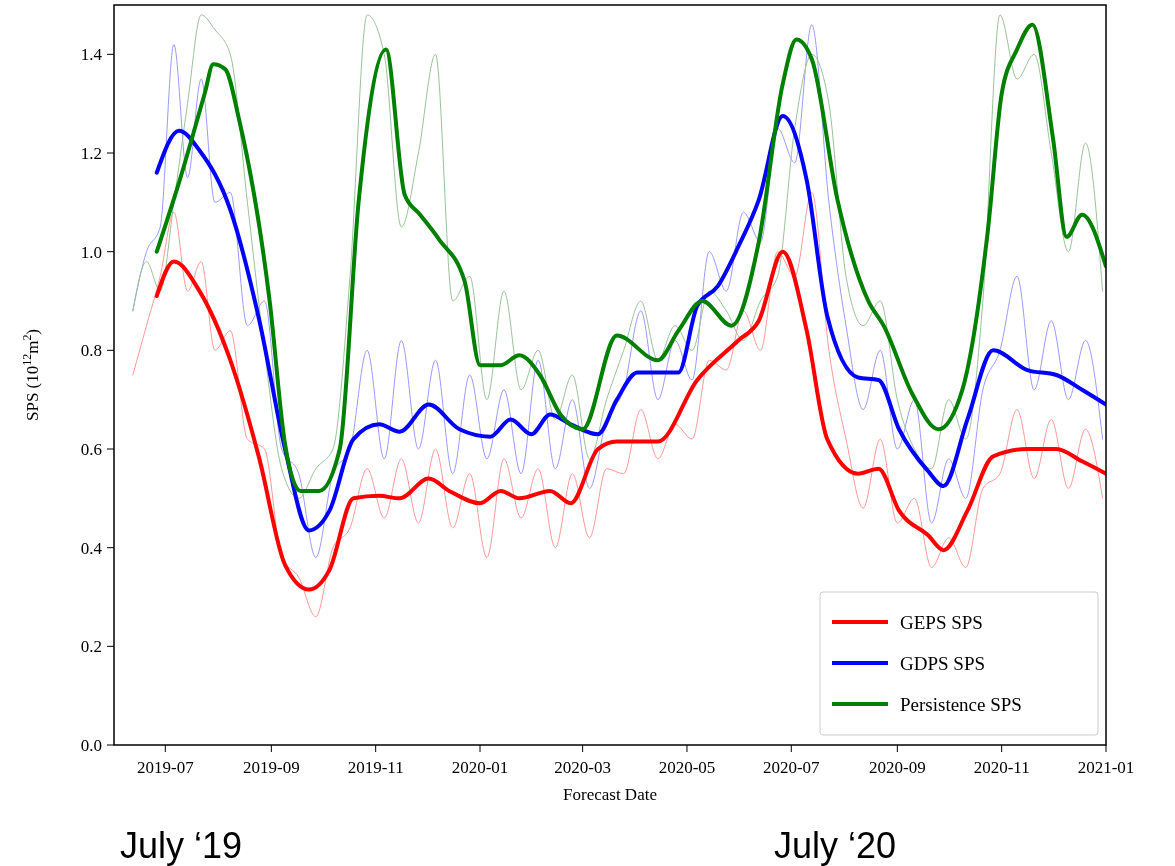 Image resolution: width=1175 pixels, height=866 pixels. What do you see at coordinates (91, 745) in the screenshot?
I see `y-tick-label: 0.0` at bounding box center [91, 745].